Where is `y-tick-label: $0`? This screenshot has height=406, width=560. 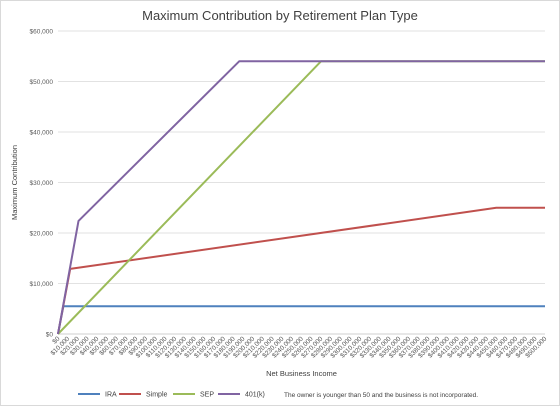 y-tick-label: $0 is located at coordinates (50, 335).